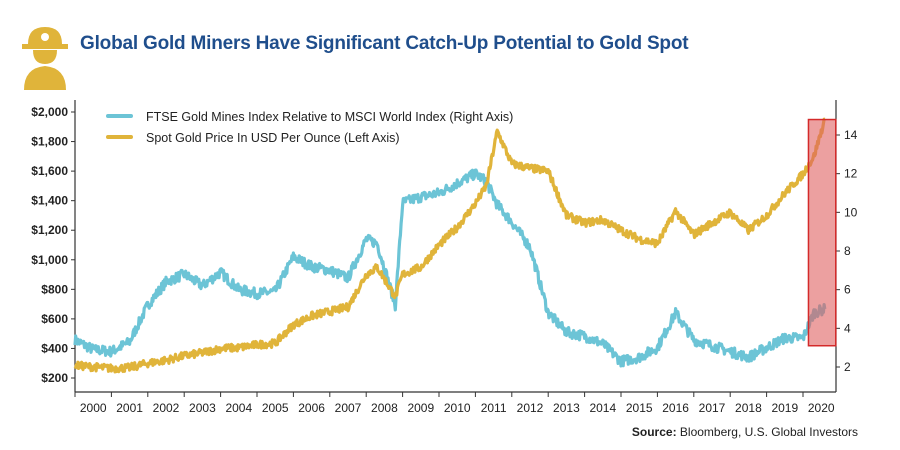  What do you see at coordinates (821, 408) in the screenshot?
I see `x-tick-label: 2020` at bounding box center [821, 408].